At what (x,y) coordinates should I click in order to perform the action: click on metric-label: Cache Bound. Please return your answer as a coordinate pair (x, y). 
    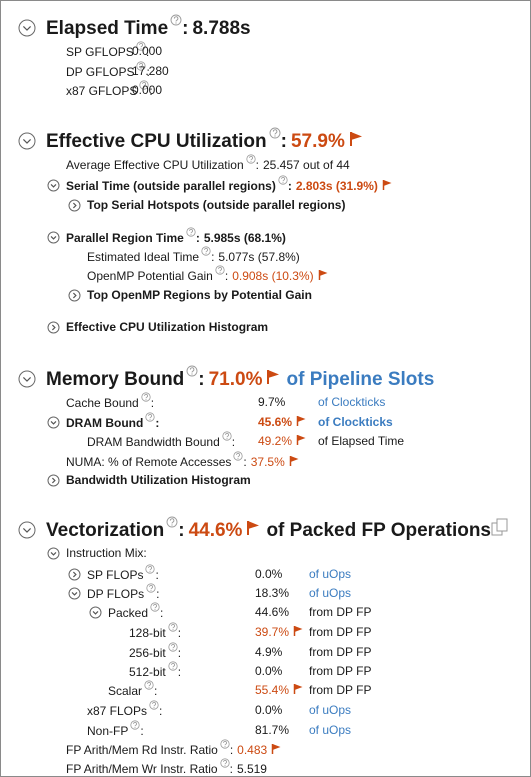
    Looking at the image, I should click on (102, 403).